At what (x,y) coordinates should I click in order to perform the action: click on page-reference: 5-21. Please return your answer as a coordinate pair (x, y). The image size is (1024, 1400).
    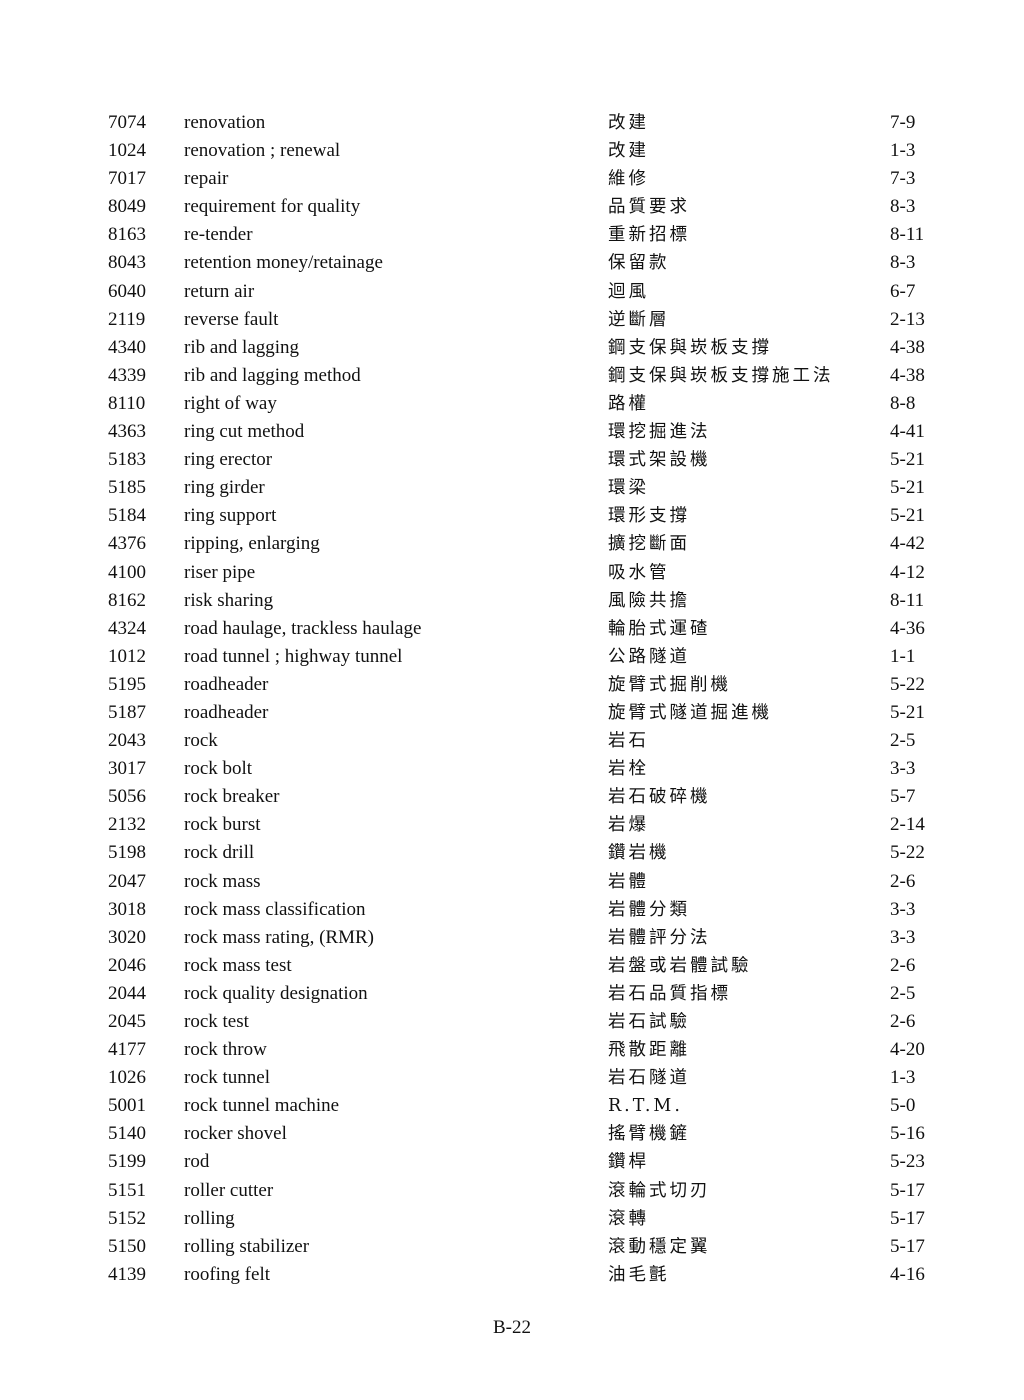
    Looking at the image, I should click on (907, 712).